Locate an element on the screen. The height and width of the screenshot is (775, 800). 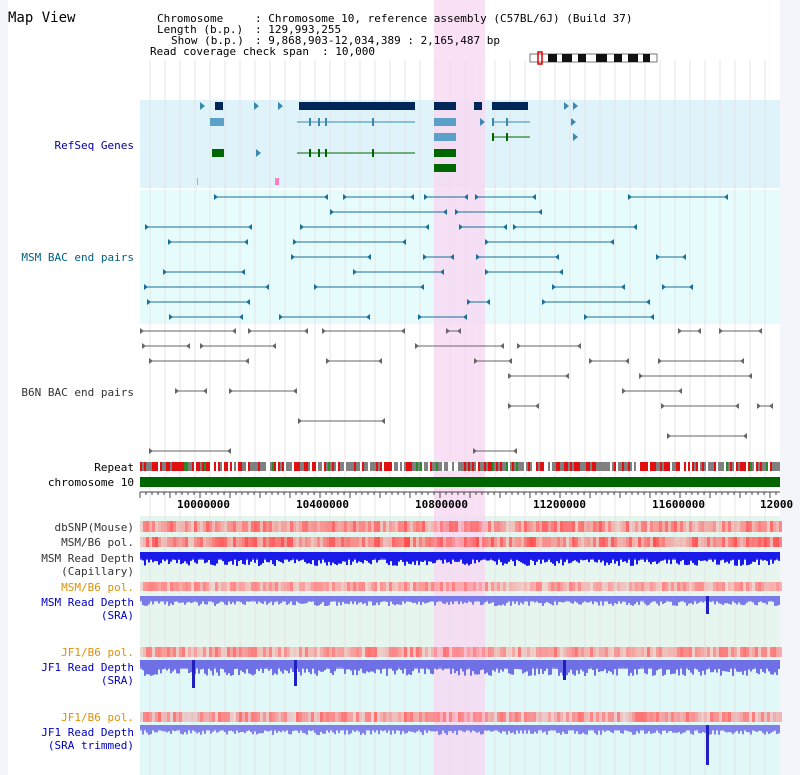
track-label-msm-b6-pol-1: MSM/B6 pol. is located at coordinates (97, 542).